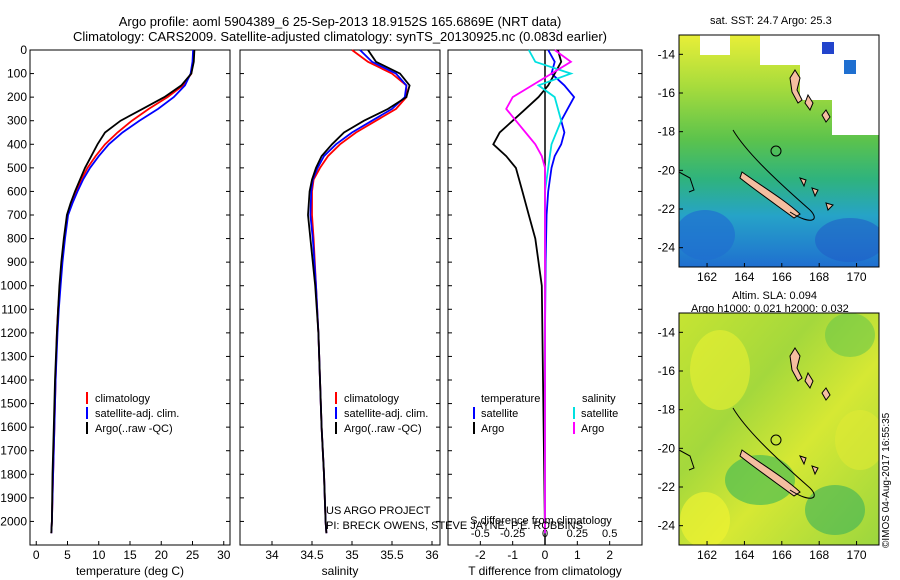 The width and height of the screenshot is (900, 580). I want to click on depth-tick-label: 100, so click(17, 74).